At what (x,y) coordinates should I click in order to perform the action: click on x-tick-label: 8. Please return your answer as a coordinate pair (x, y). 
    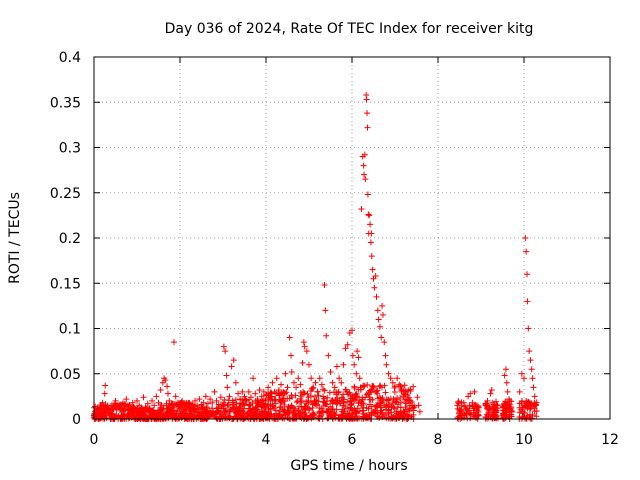
    Looking at the image, I should click on (438, 440).